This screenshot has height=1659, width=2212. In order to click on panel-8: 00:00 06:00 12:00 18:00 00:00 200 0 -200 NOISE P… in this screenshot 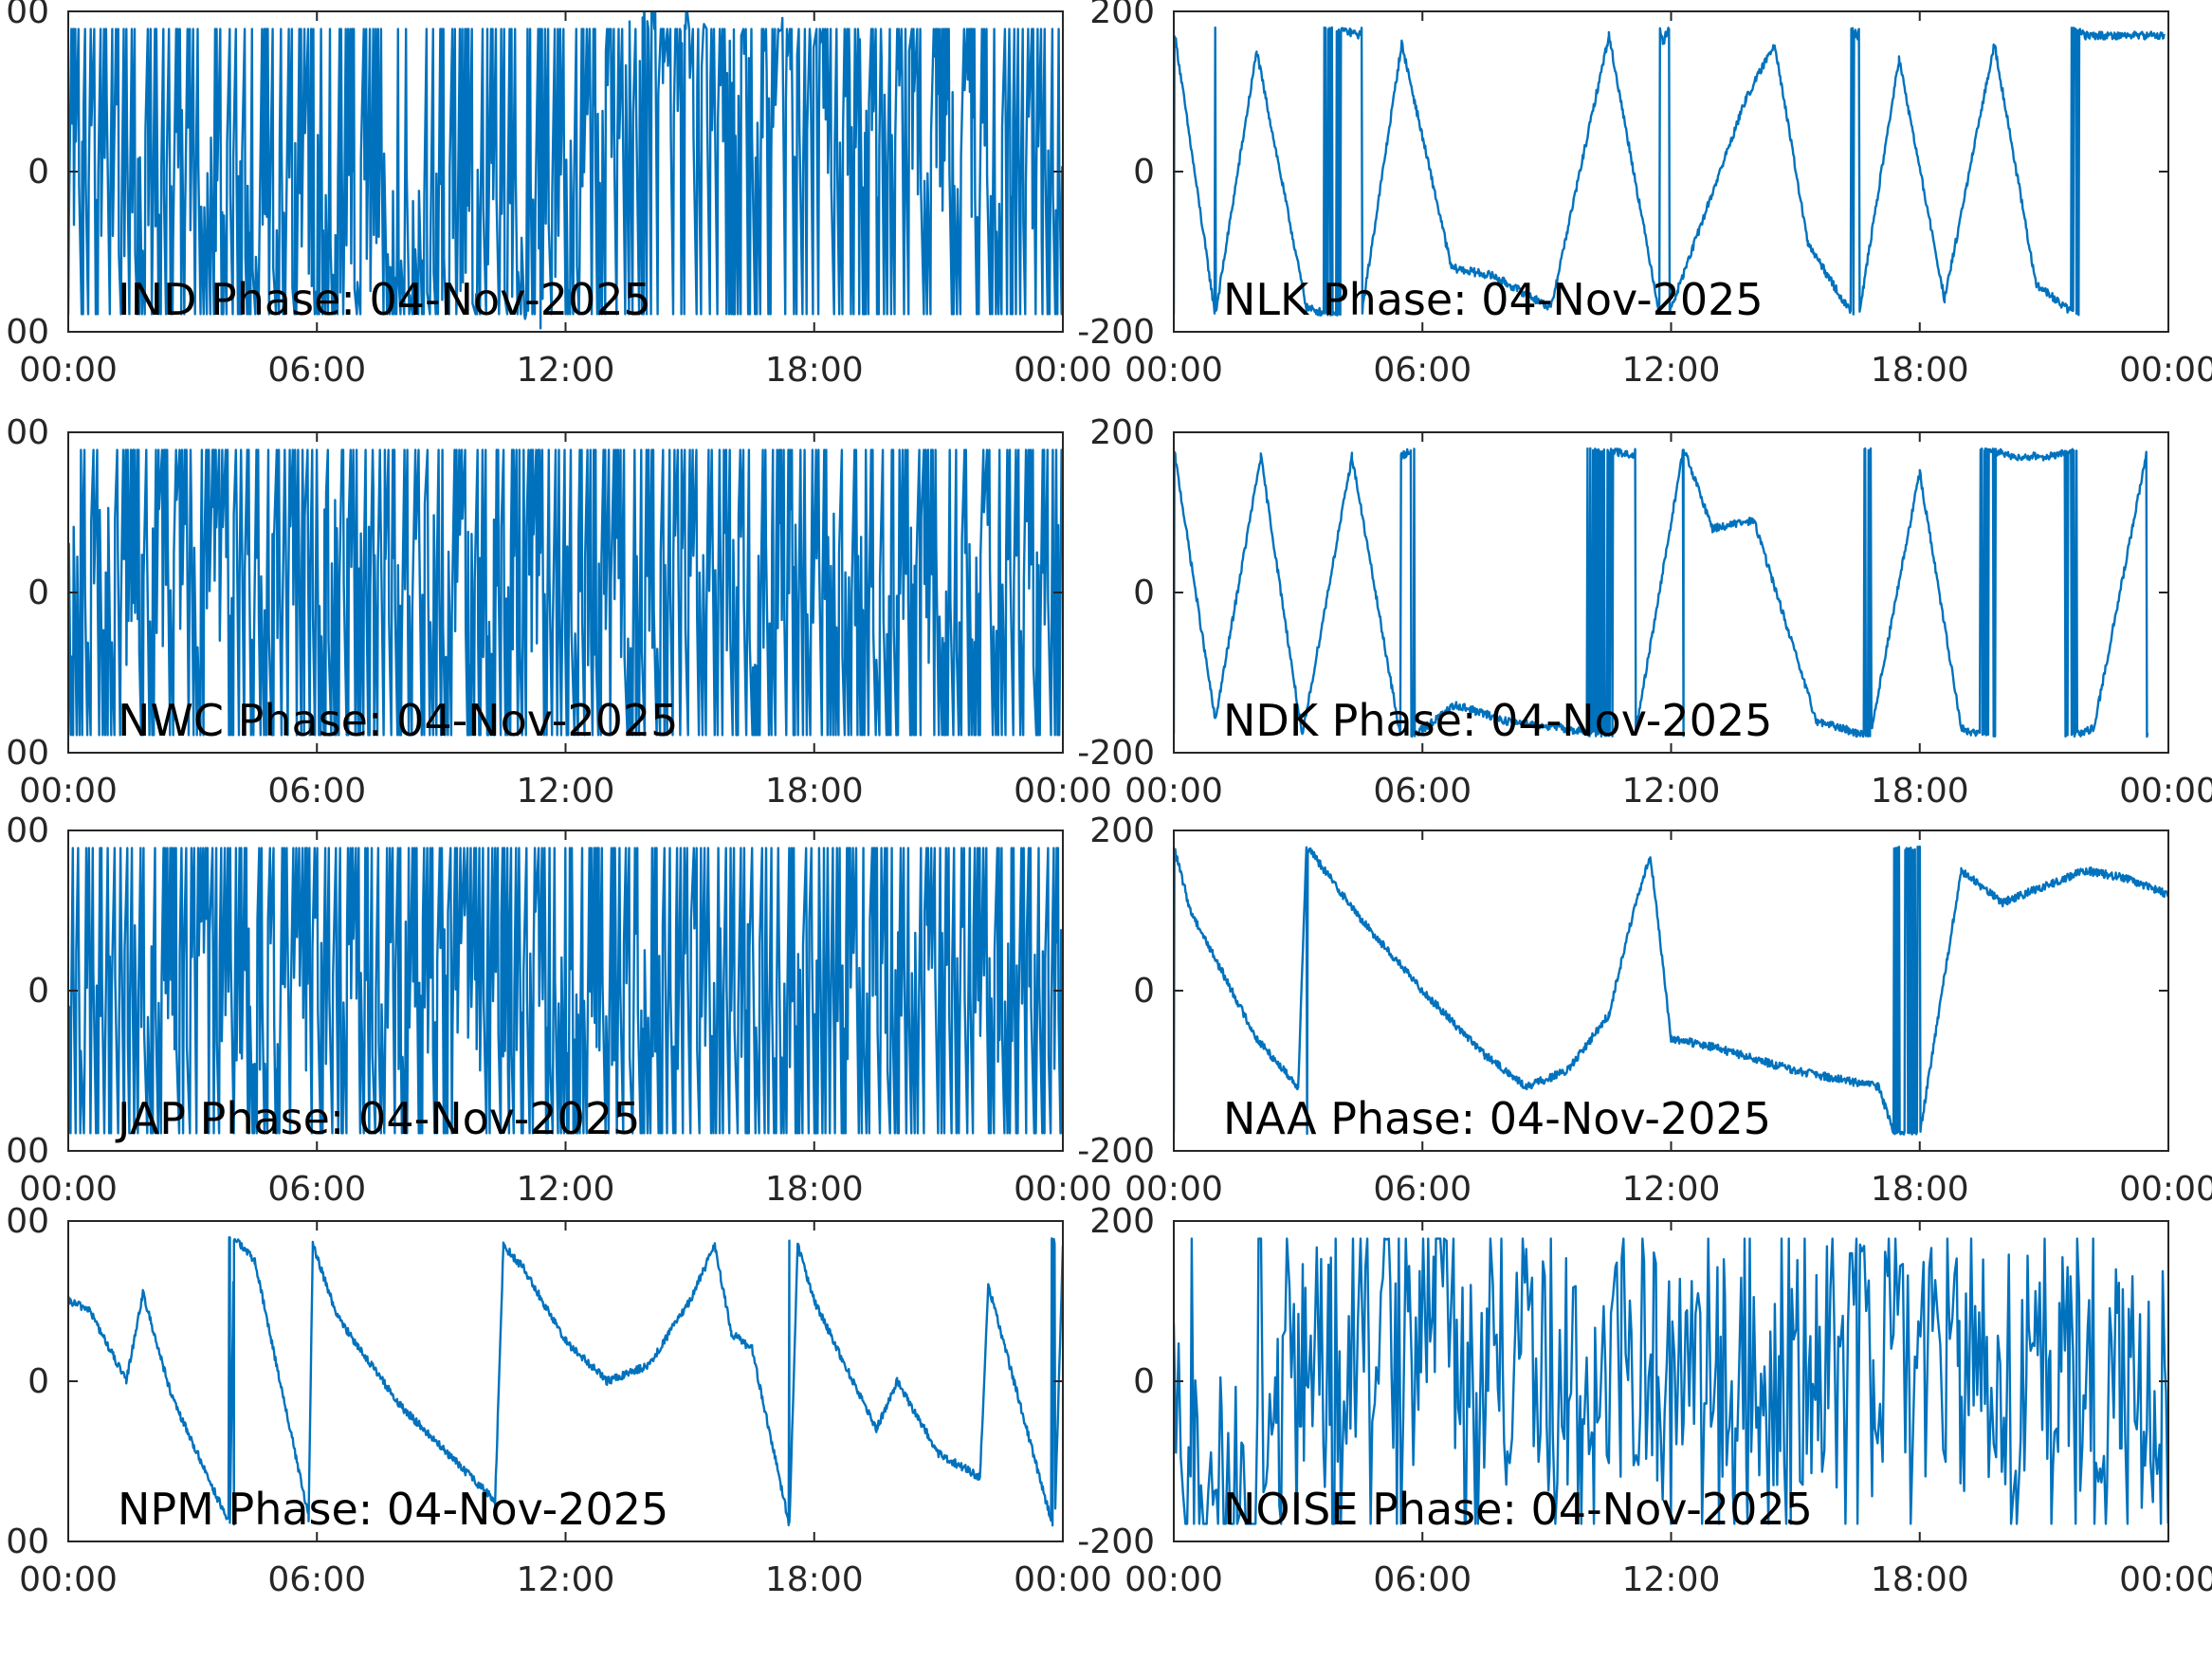, I will do `click(1644, 1400)`.